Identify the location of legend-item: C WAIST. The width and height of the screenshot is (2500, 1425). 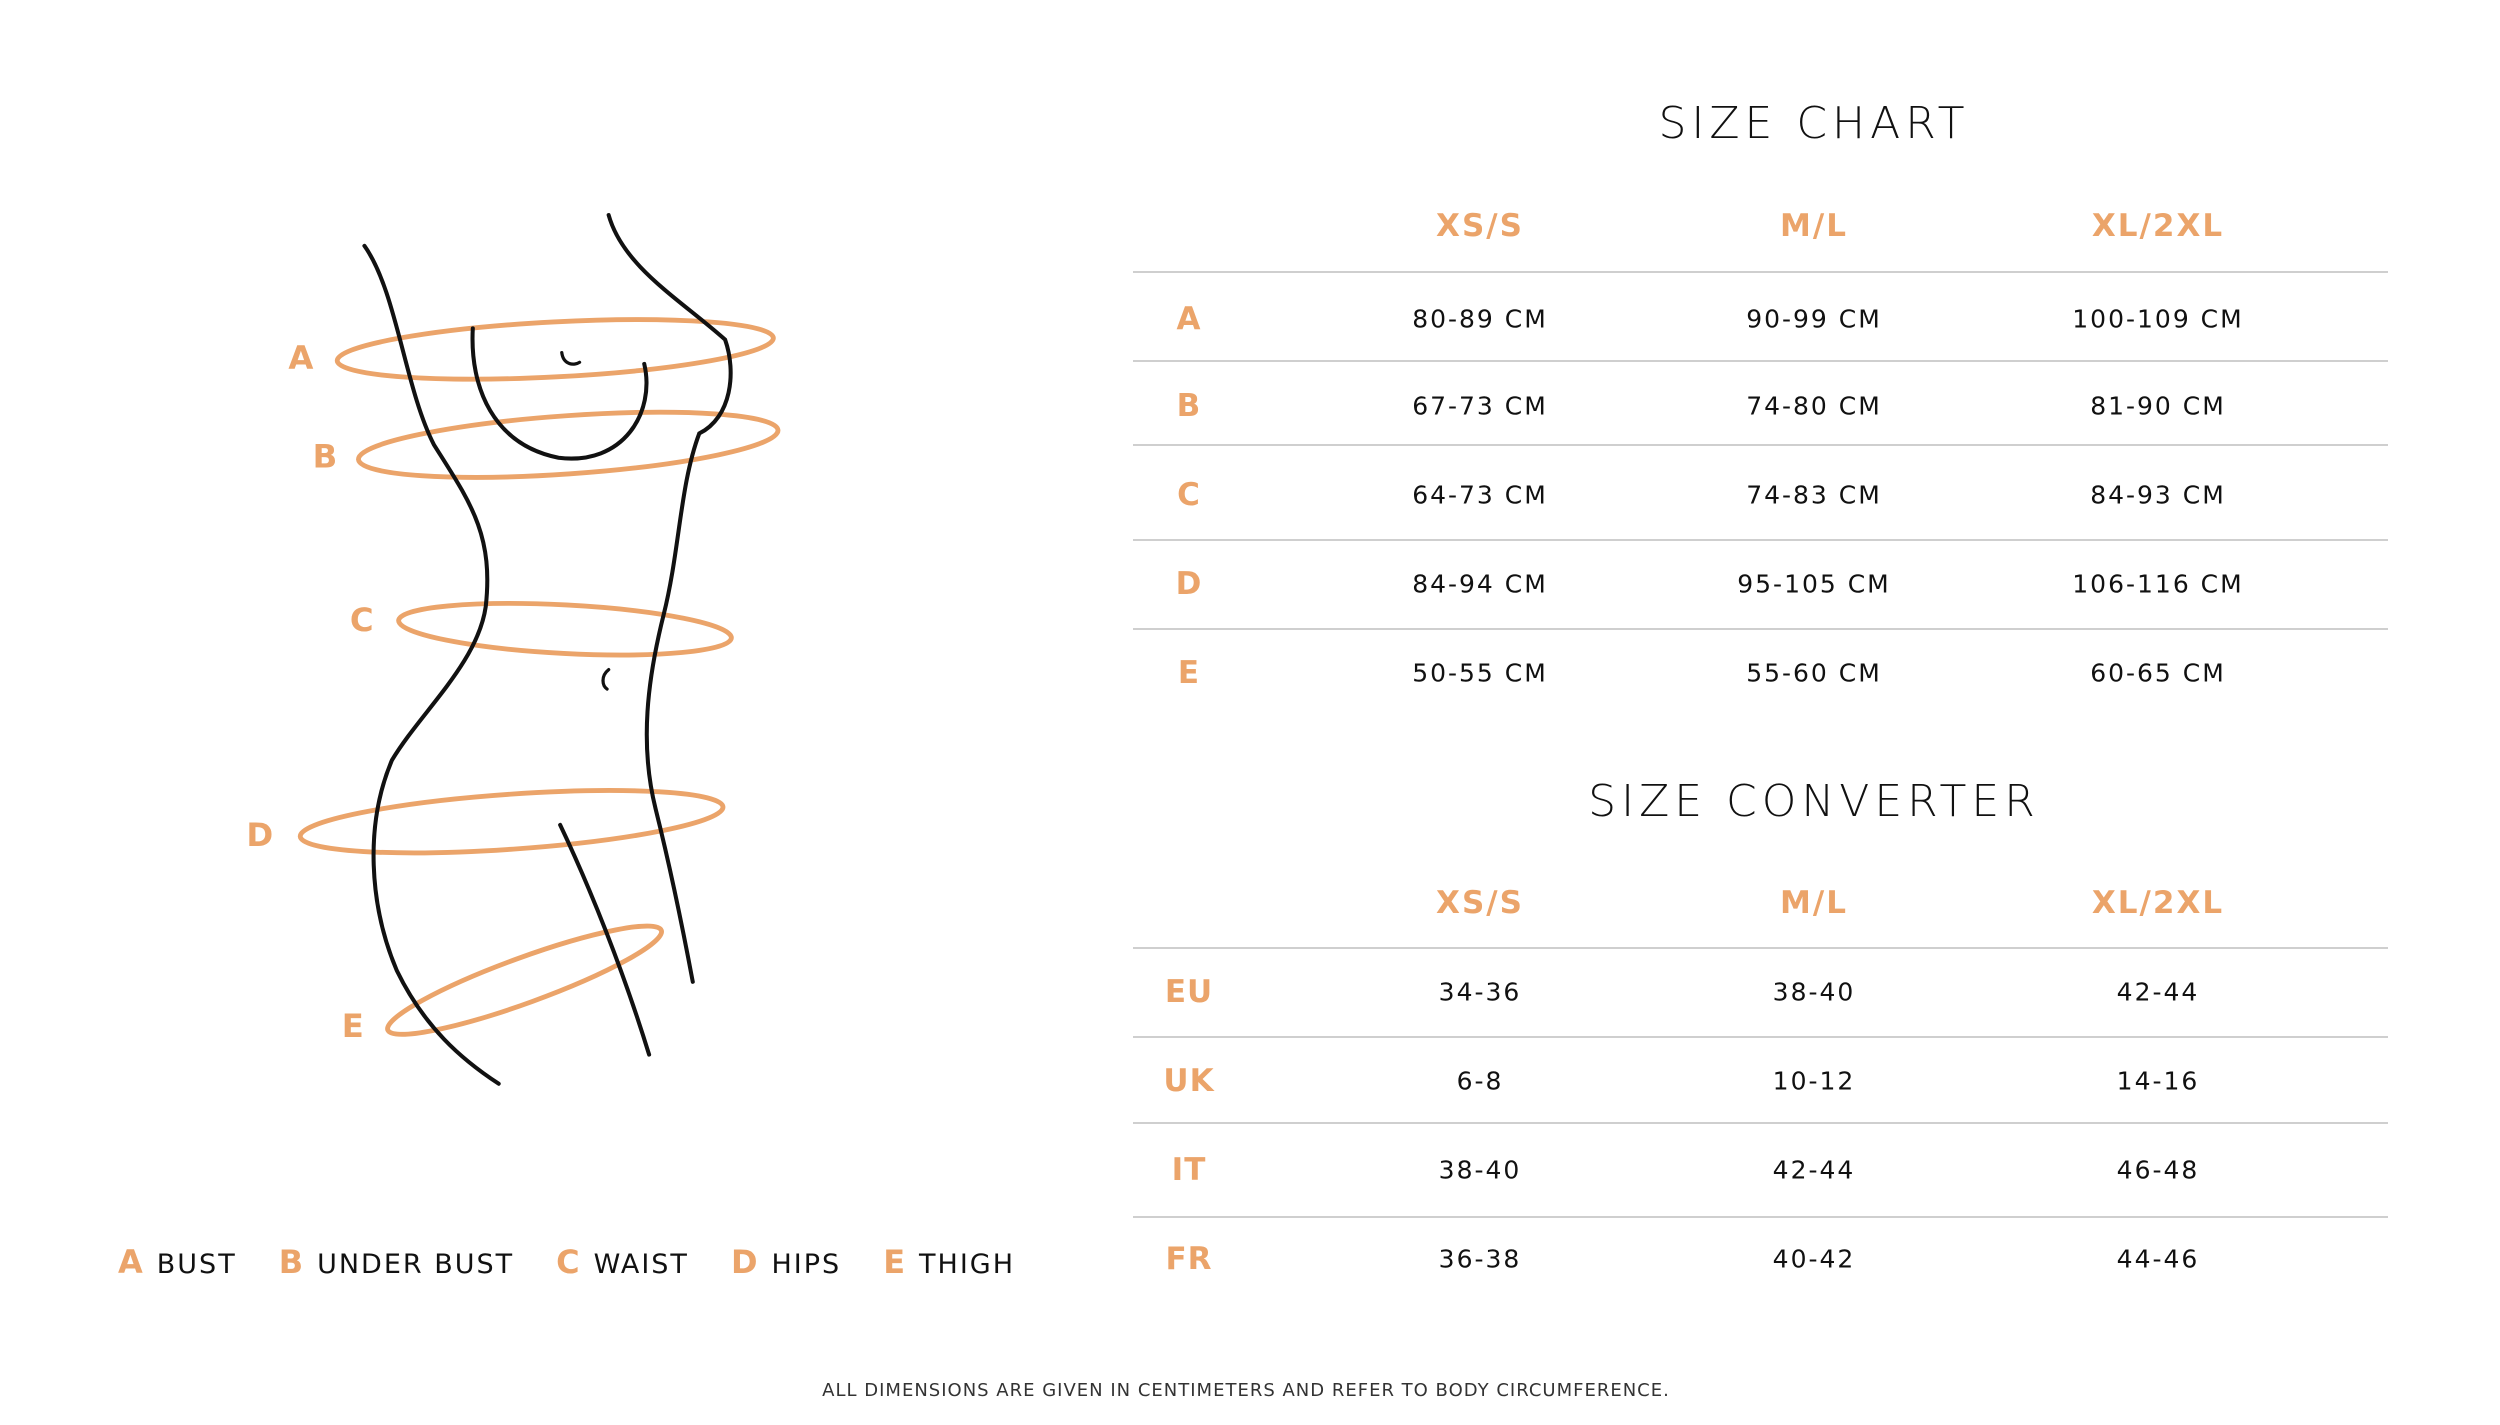
(622, 1262).